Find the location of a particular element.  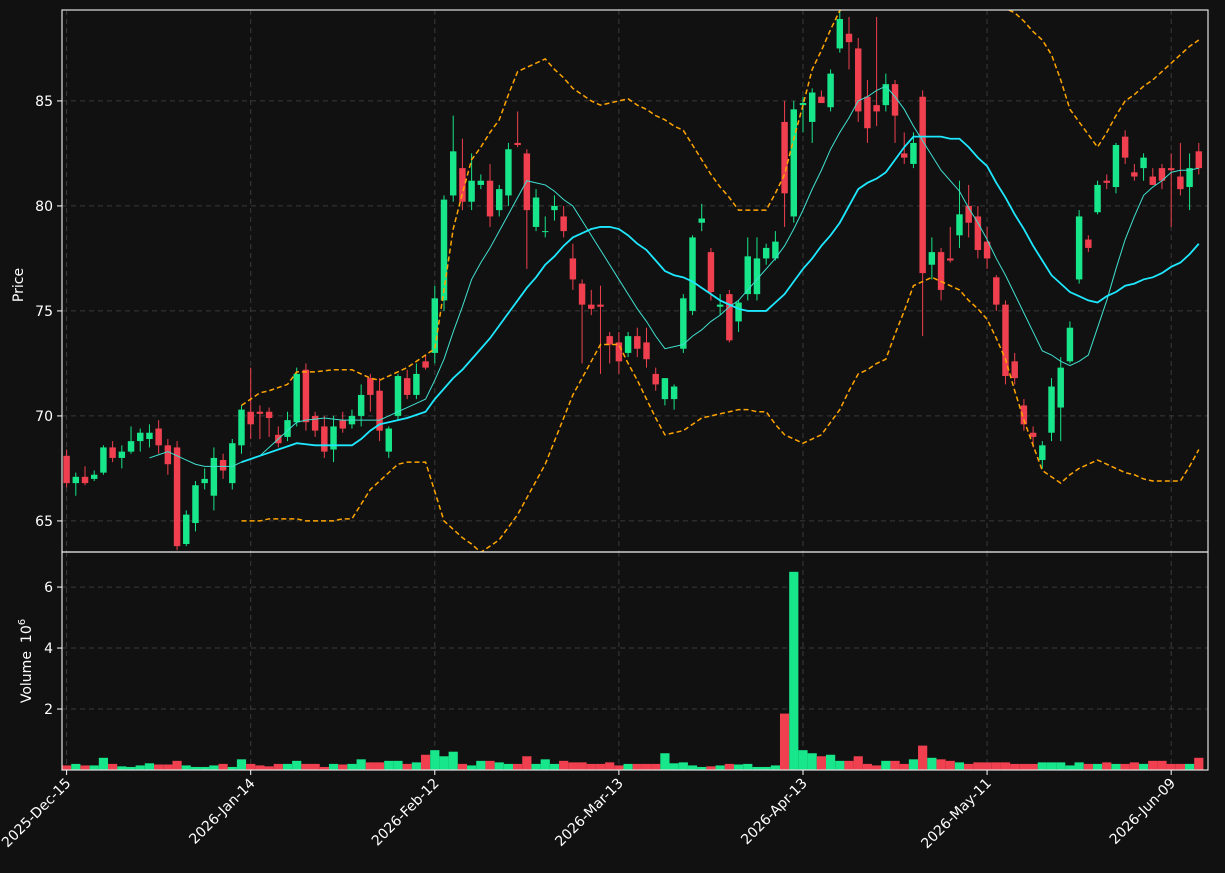

y-tick-label: 70 is located at coordinates (44, 417).